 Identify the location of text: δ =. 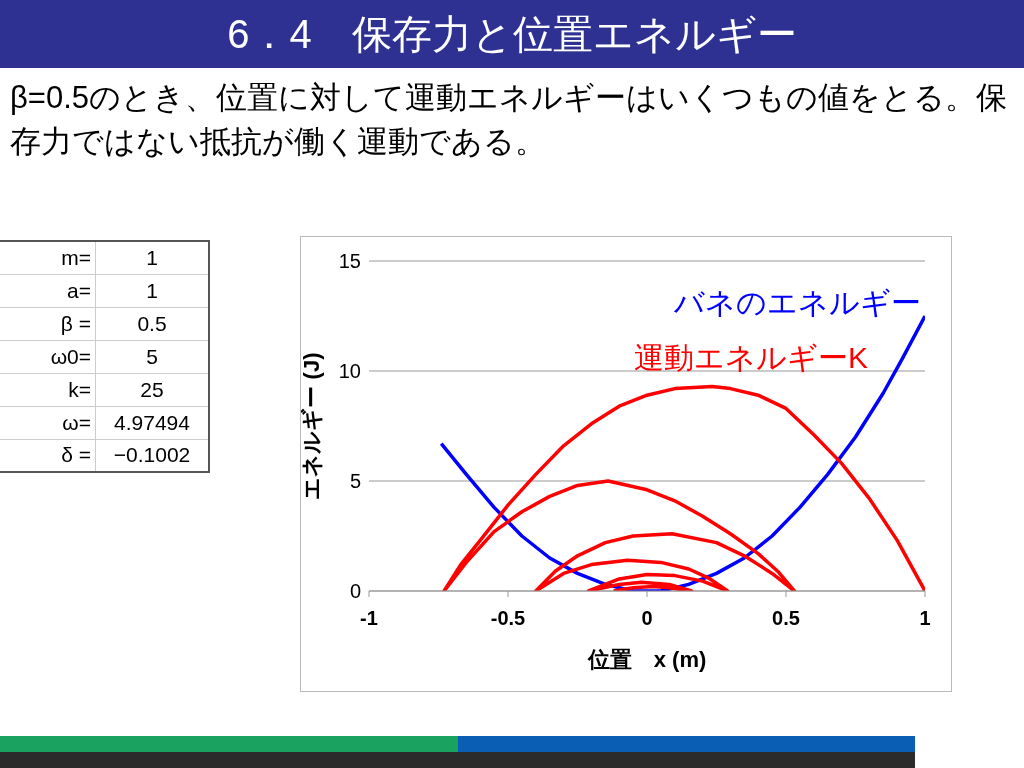
(48, 455).